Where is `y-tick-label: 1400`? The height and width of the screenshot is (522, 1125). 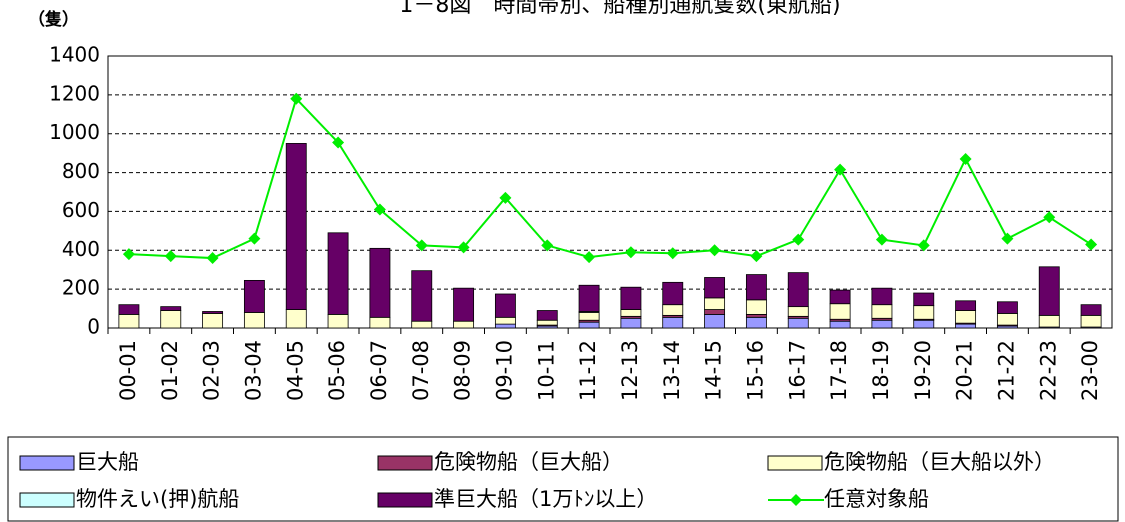
y-tick-label: 1400 is located at coordinates (74, 55).